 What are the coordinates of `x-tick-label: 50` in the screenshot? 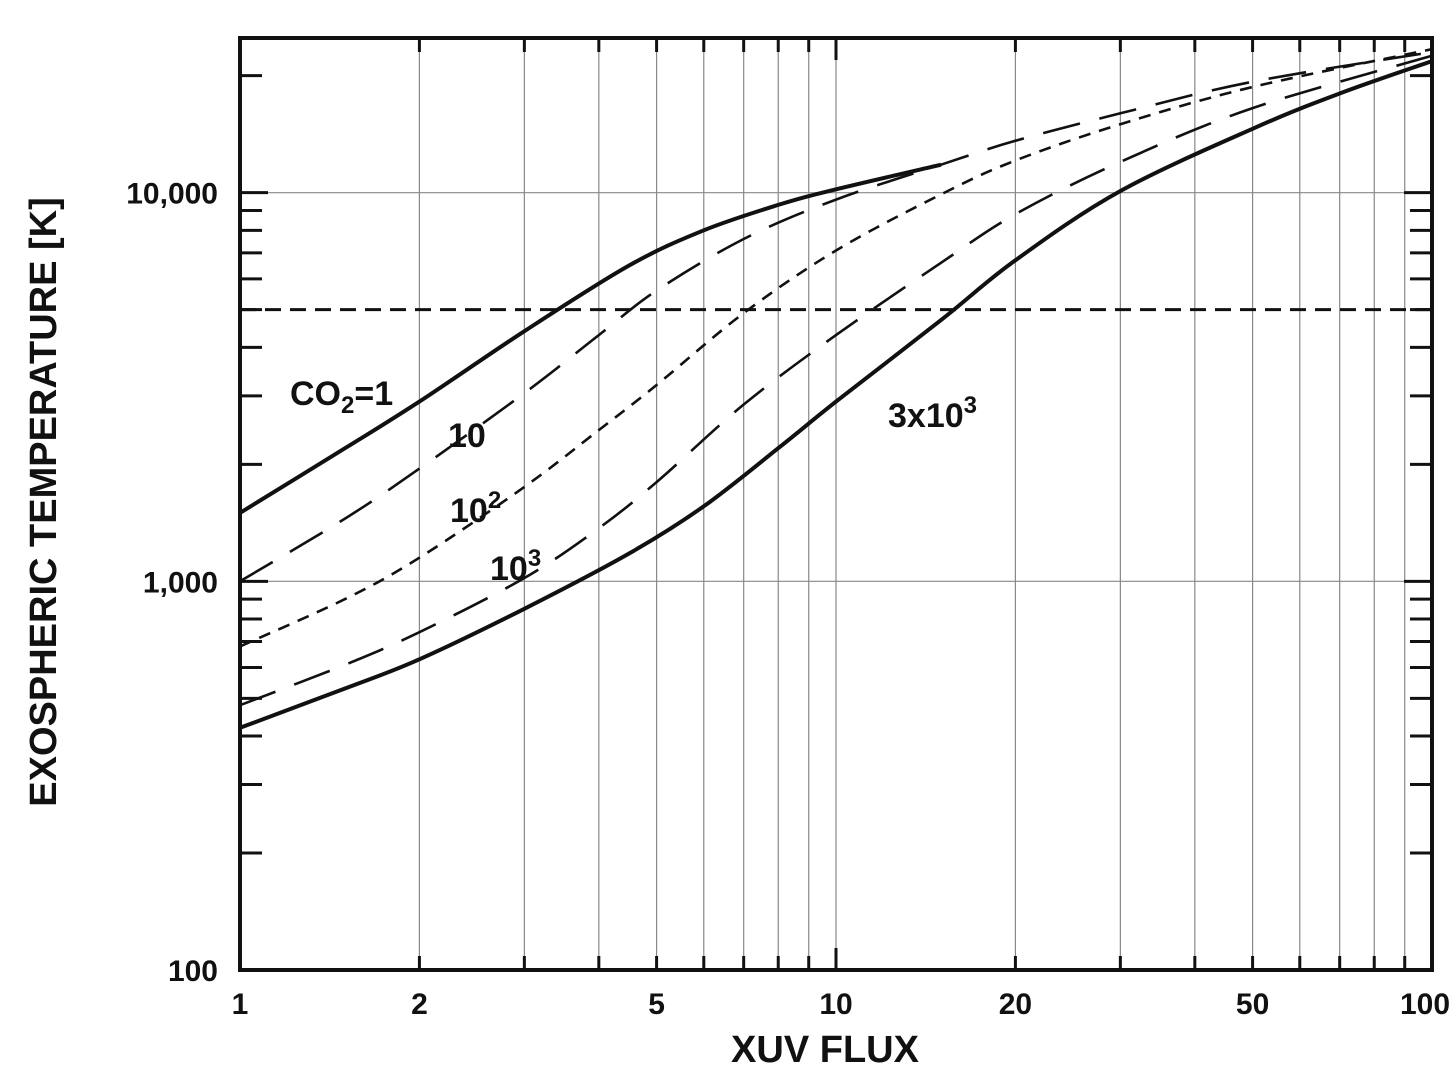 It's located at (1252, 1004).